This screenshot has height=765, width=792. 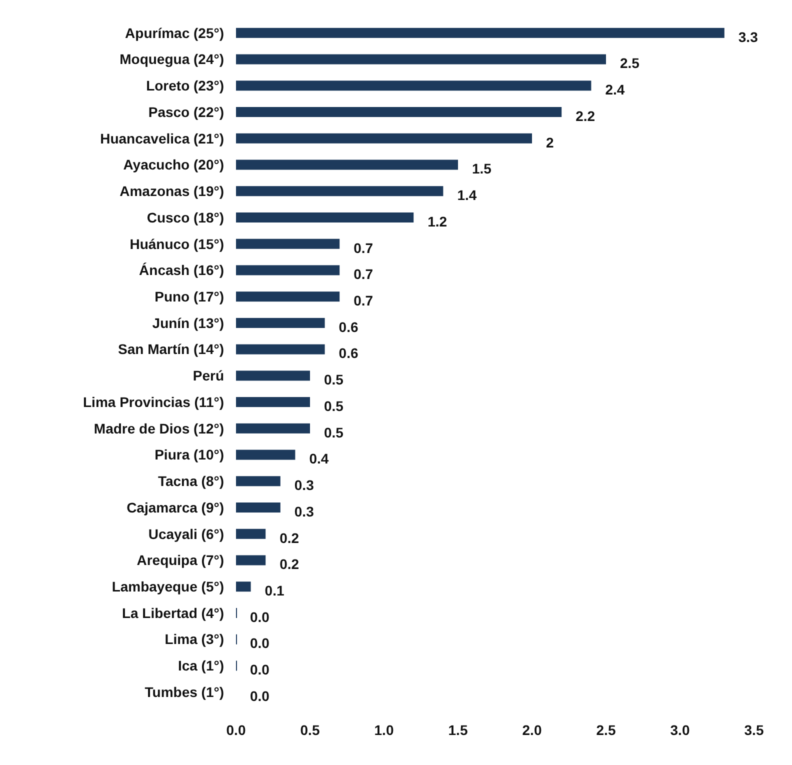 What do you see at coordinates (319, 458) in the screenshot?
I see `data-label: 0.4` at bounding box center [319, 458].